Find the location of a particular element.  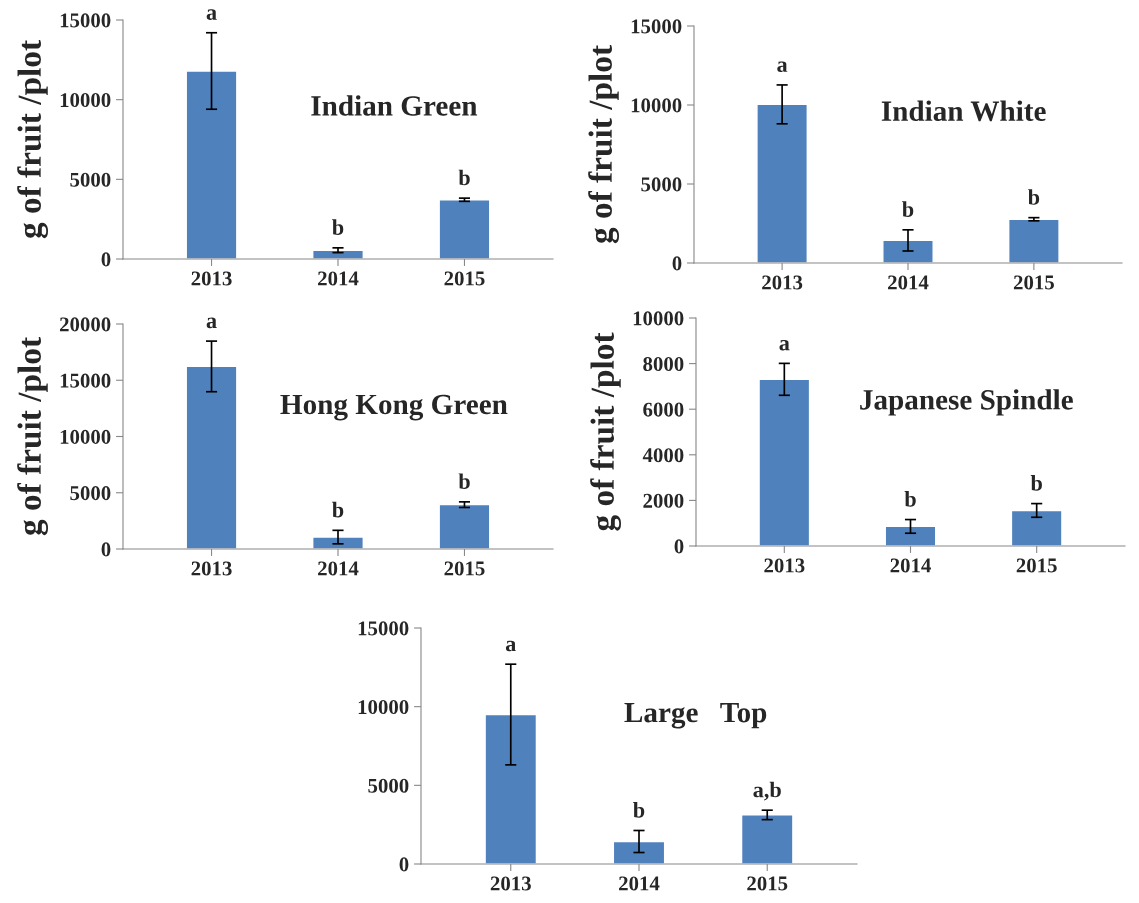

y-tick-label: 8000 is located at coordinates (663, 364).